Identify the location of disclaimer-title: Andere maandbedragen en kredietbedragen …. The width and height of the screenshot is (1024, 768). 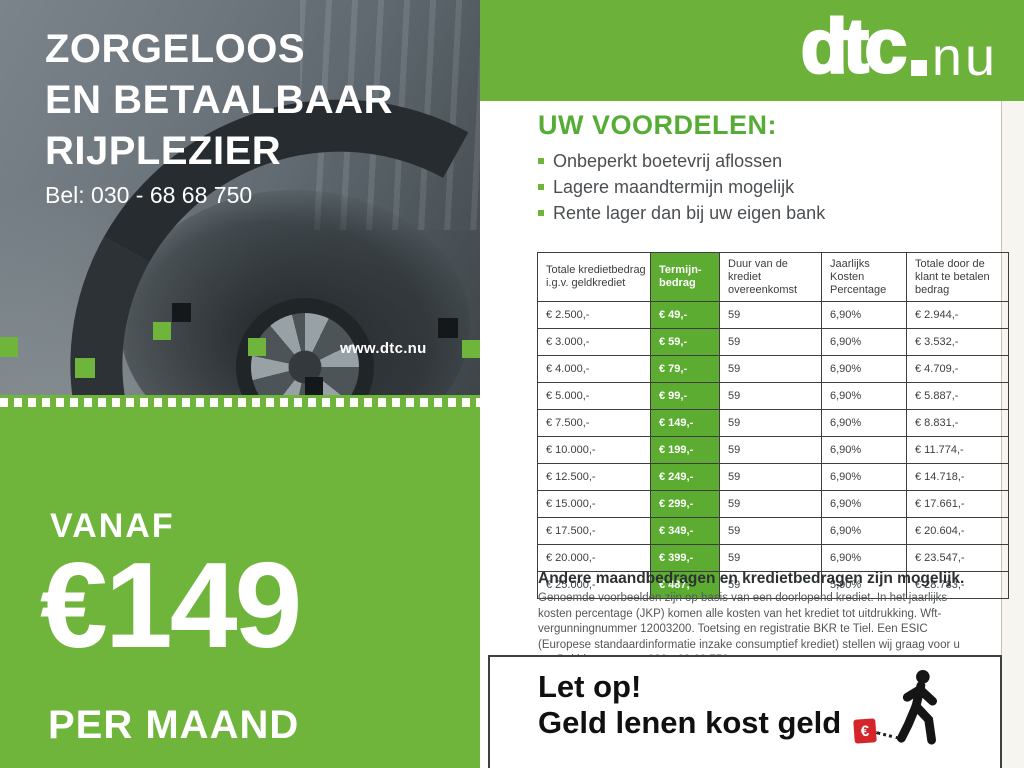
(751, 578).